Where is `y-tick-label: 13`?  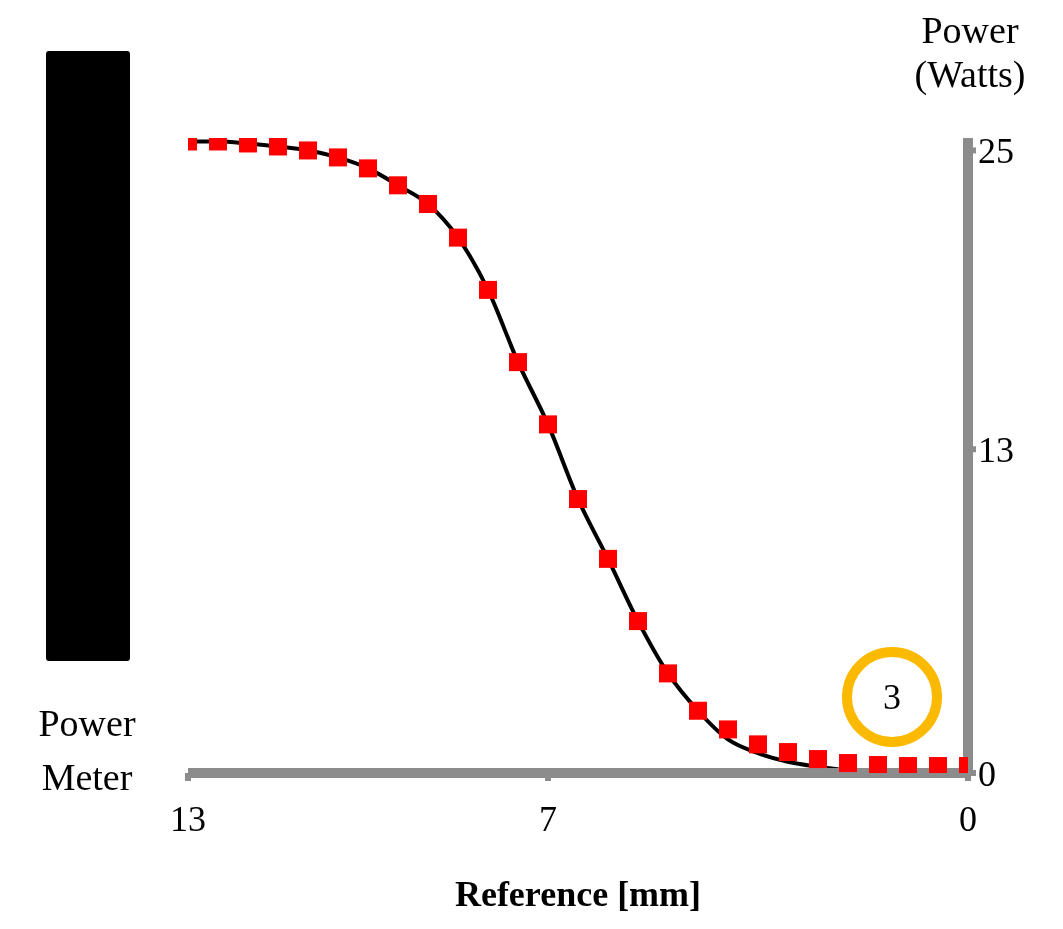 y-tick-label: 13 is located at coordinates (996, 450).